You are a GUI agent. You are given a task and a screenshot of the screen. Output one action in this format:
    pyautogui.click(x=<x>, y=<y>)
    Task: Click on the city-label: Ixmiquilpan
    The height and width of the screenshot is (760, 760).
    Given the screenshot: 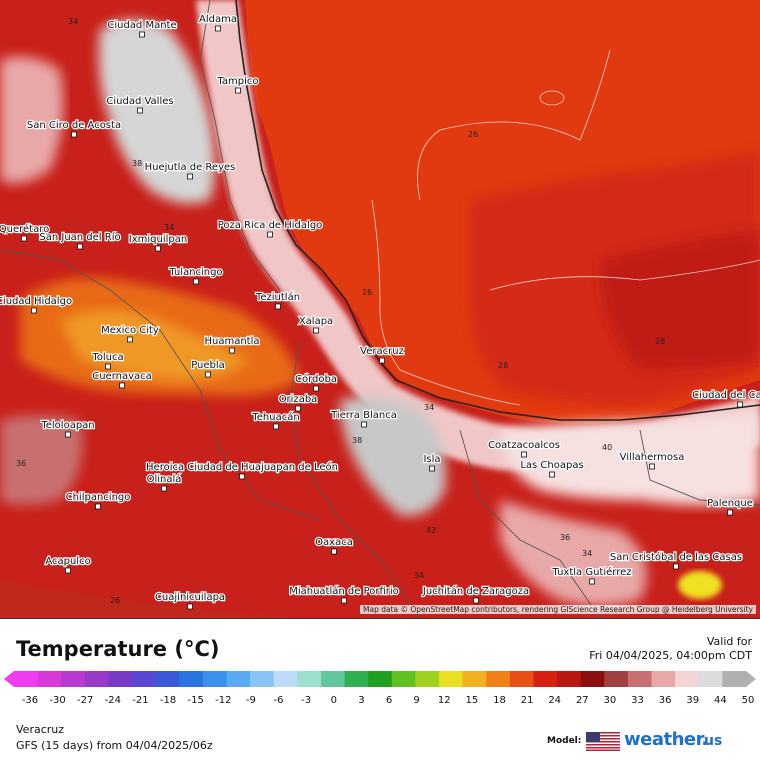 What is the action you would take?
    pyautogui.click(x=158, y=239)
    